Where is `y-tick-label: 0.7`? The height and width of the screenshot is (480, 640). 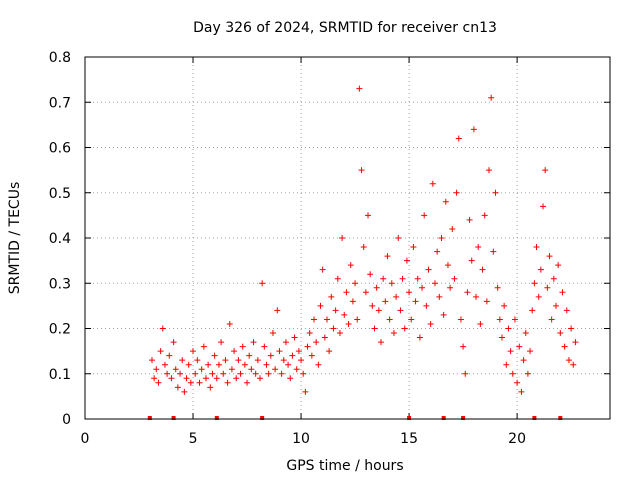
y-tick-label: 0.7 is located at coordinates (60, 103).